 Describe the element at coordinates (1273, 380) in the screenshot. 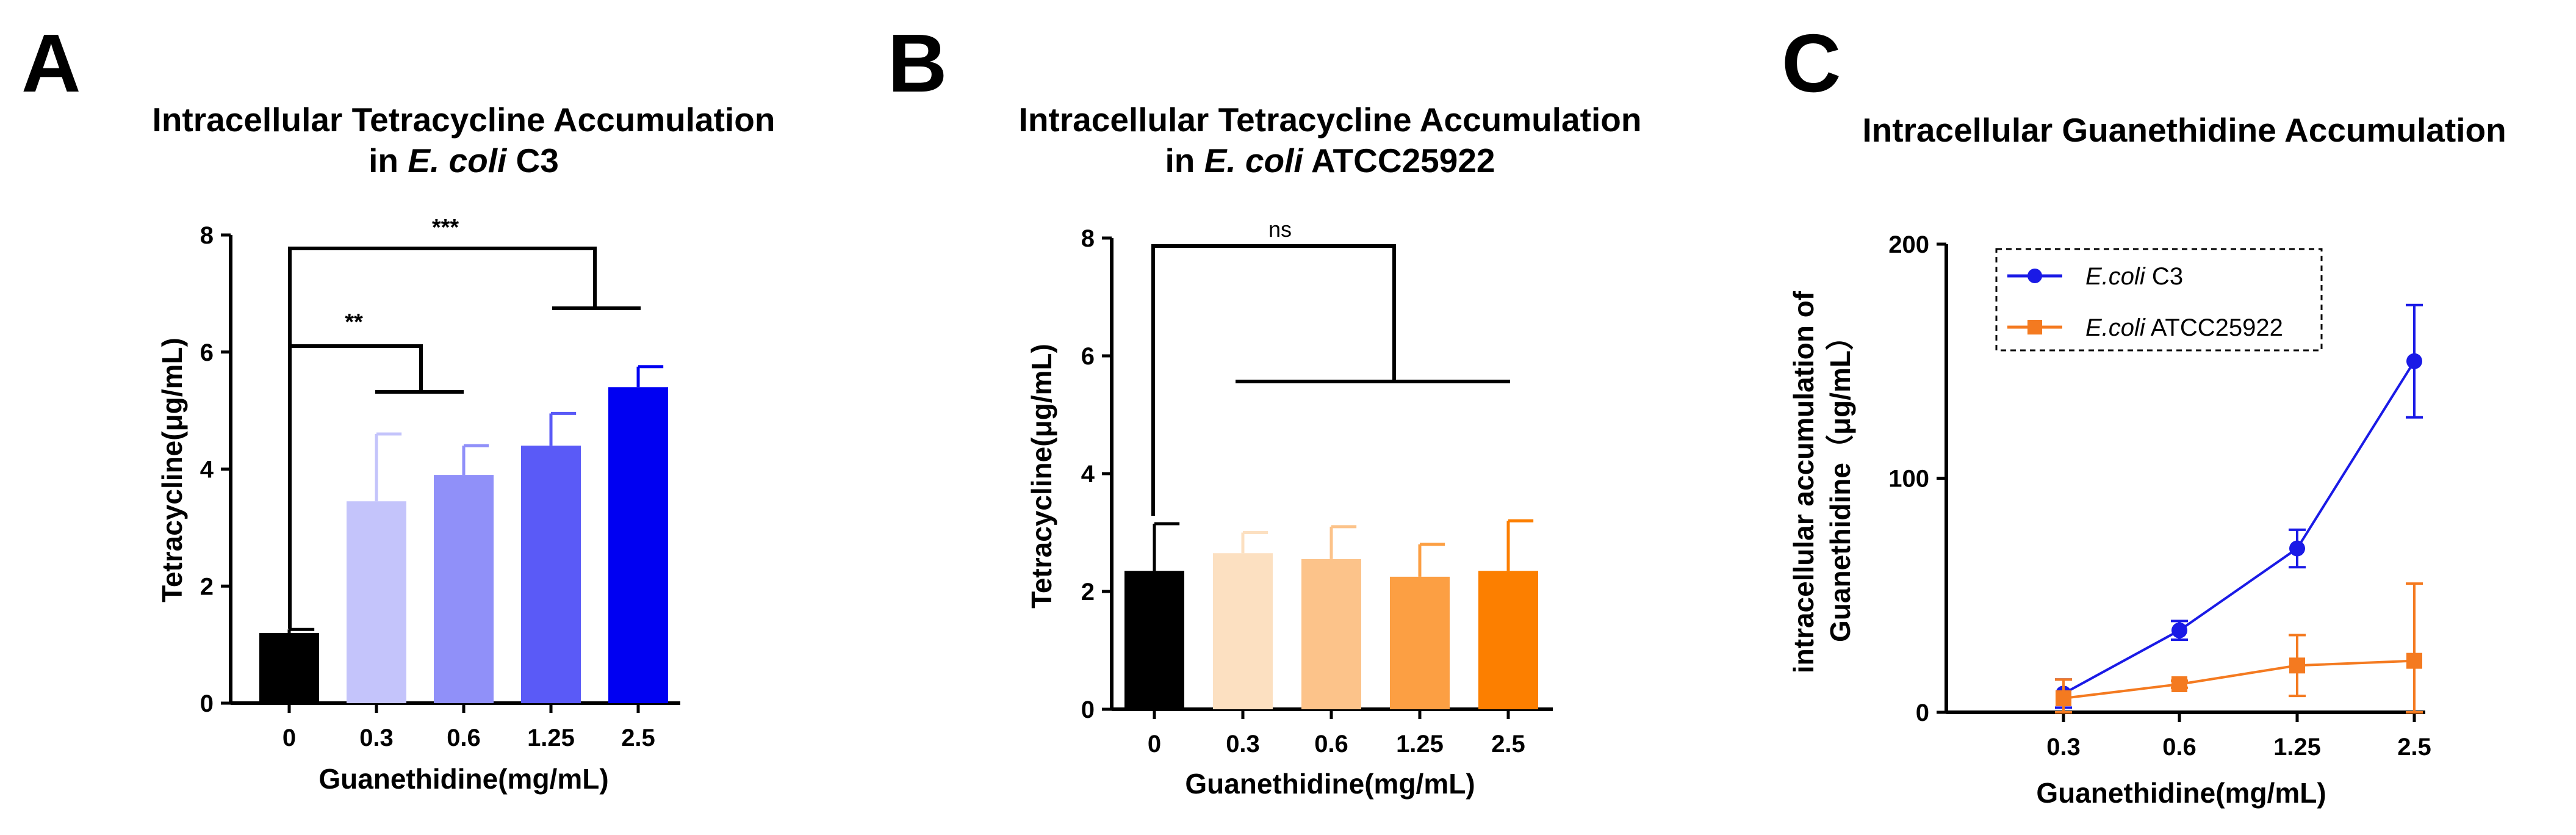

I see `chart-b-bracket-ns` at that location.